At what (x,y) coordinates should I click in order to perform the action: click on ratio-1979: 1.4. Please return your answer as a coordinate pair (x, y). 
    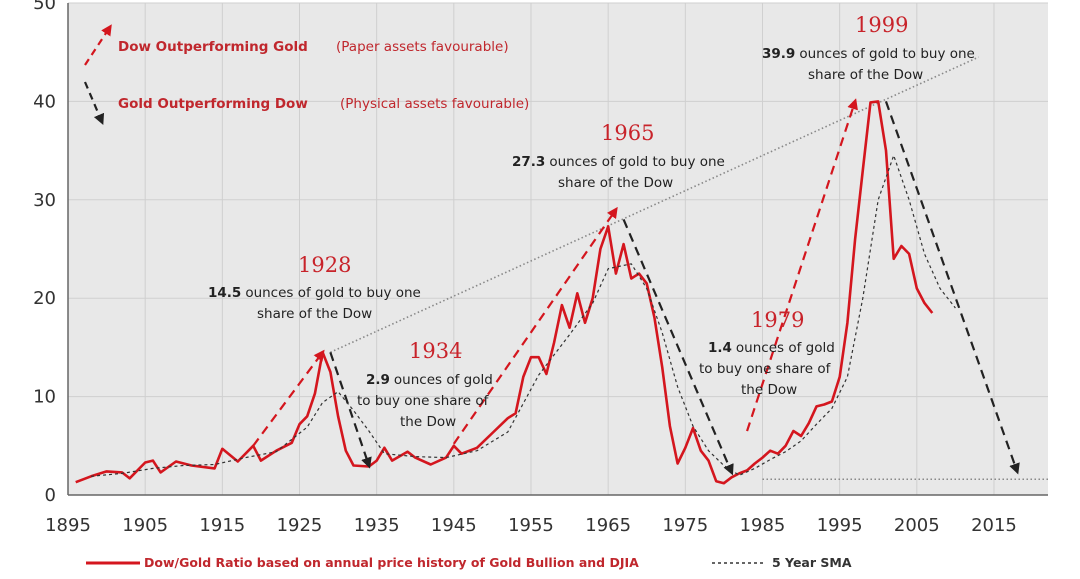
    Looking at the image, I should click on (720, 348).